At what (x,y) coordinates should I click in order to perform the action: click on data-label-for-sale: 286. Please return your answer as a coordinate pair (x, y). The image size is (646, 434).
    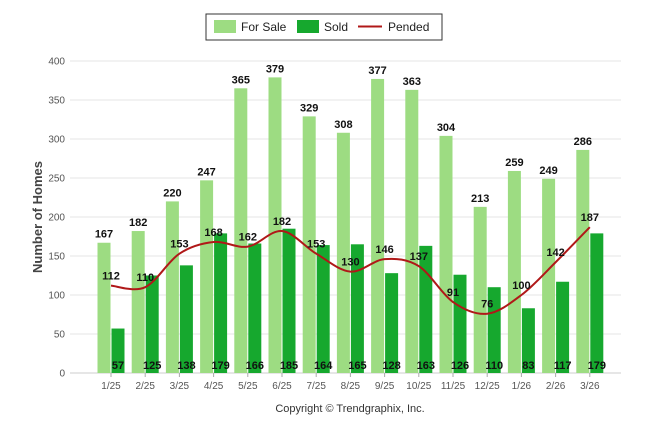
    Looking at the image, I should click on (583, 142).